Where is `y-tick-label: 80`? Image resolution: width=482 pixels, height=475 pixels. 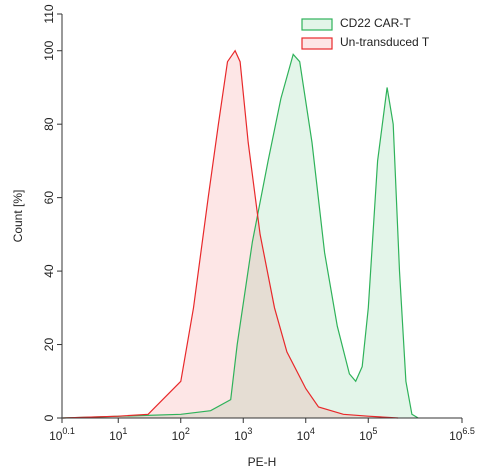
y-tick-label: 80 is located at coordinates (49, 124).